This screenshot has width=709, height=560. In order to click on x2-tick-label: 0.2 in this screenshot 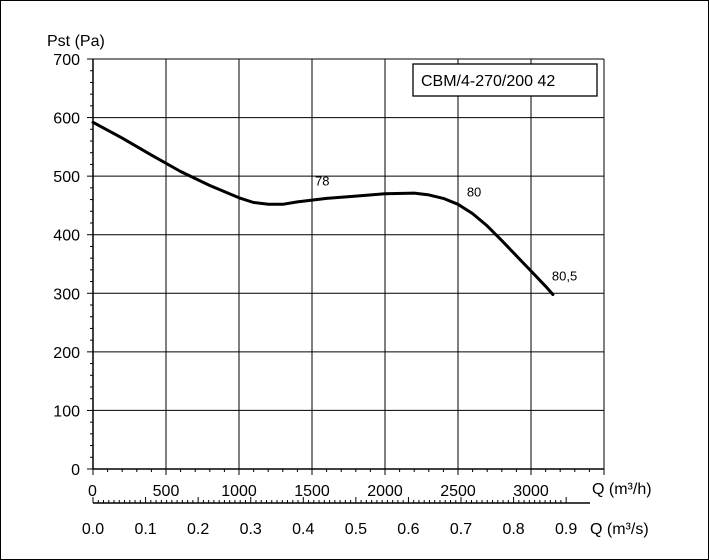, I will do `click(198, 529)`.